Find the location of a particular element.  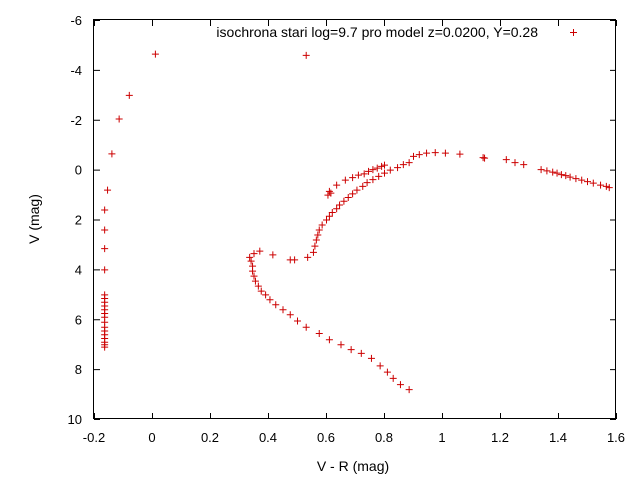

x-tick-label: 0 is located at coordinates (151, 437).